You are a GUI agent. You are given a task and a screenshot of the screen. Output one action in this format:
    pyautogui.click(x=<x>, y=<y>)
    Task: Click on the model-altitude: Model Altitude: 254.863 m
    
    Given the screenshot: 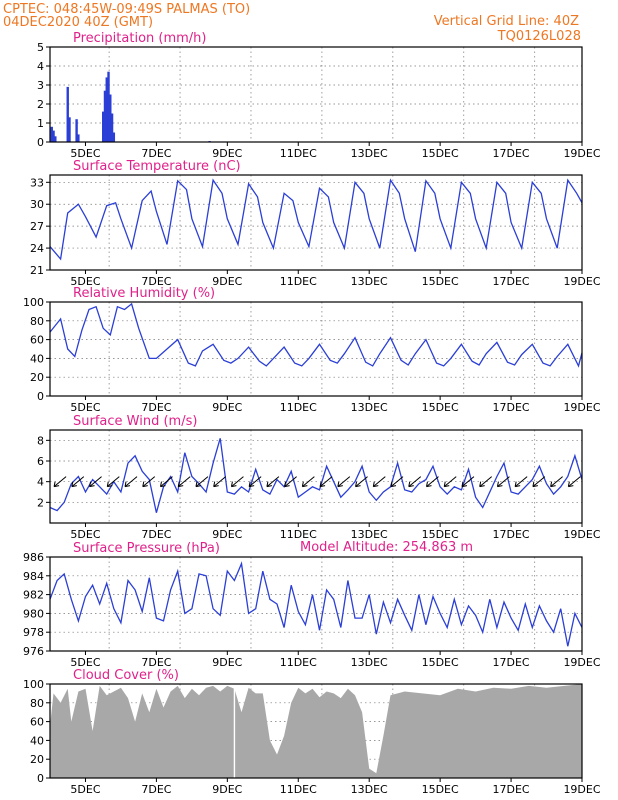 What is the action you would take?
    pyautogui.click(x=386, y=547)
    